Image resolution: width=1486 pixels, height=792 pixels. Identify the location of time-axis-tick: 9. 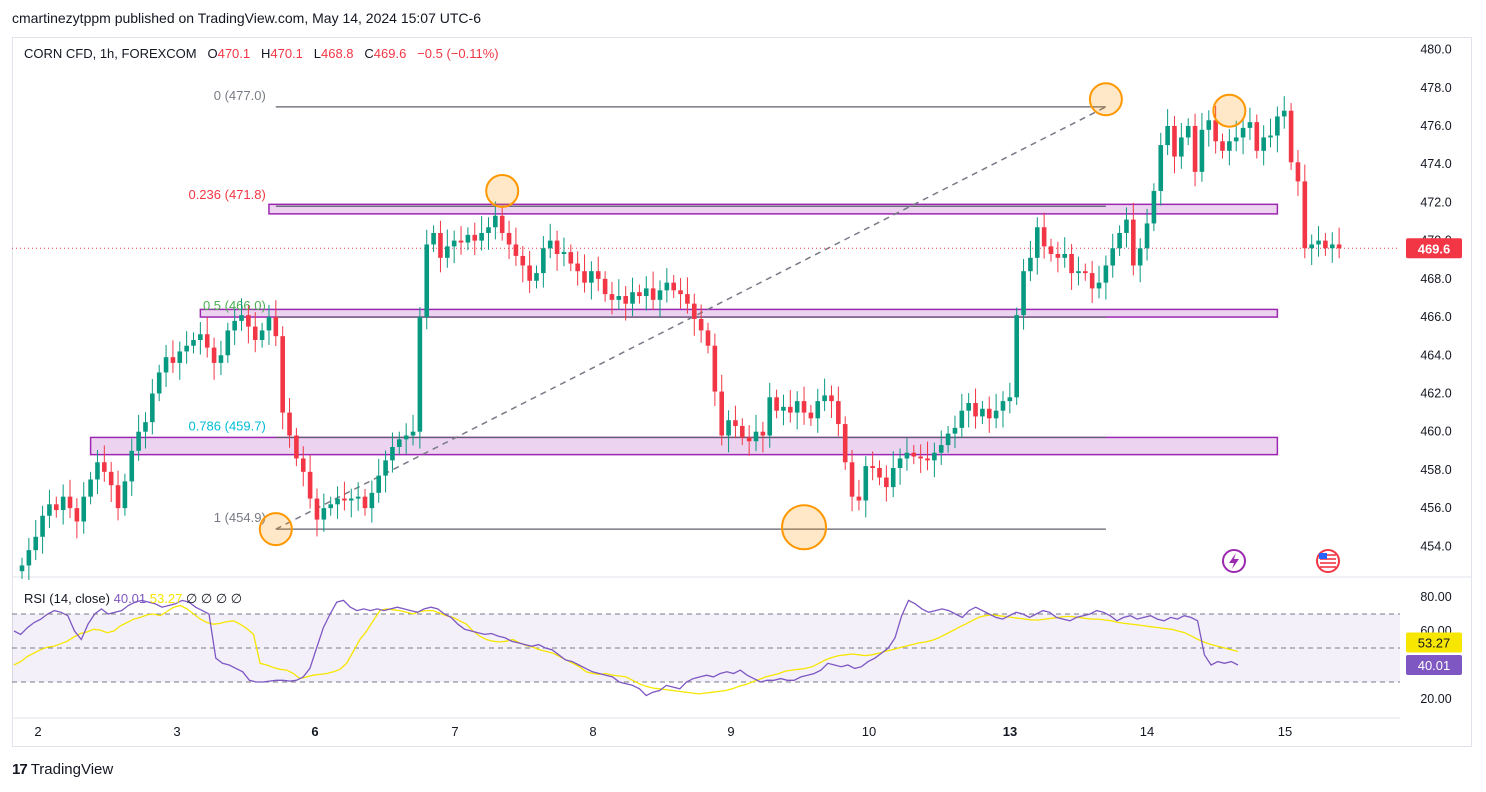
(730, 731).